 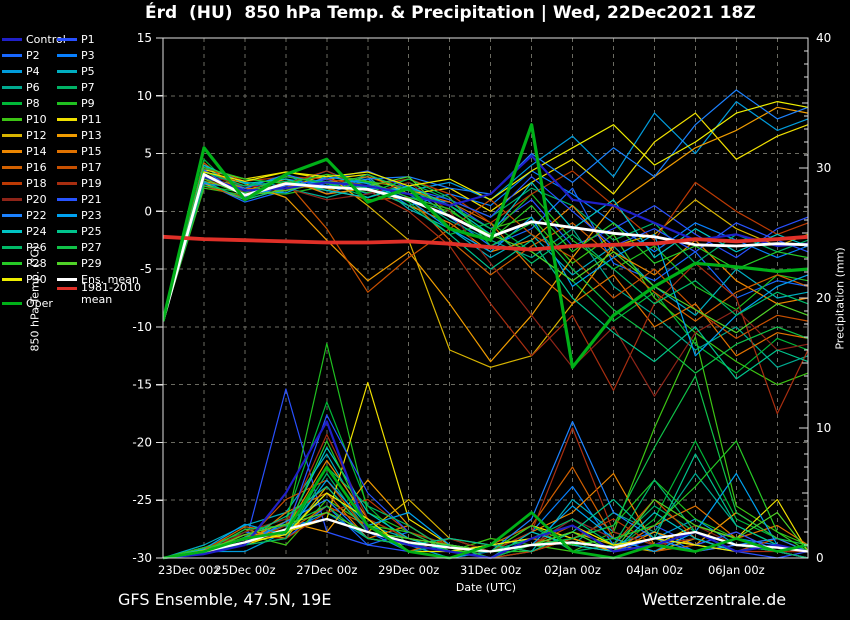 What do you see at coordinates (33, 71) in the screenshot?
I see `legend-label-p4: P4` at bounding box center [33, 71].